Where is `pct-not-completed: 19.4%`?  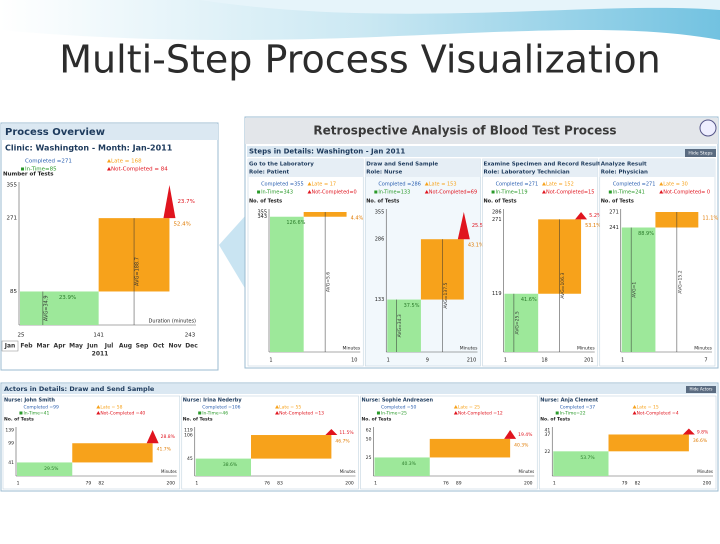
pct-not-completed: 19.4% is located at coordinates (525, 435).